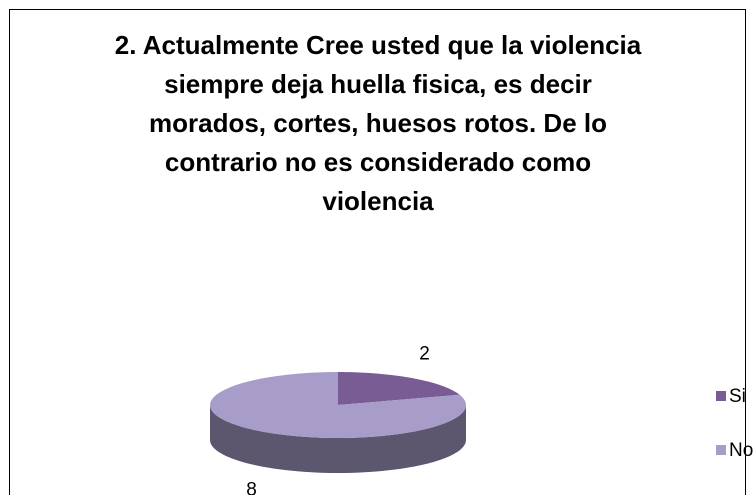 Image resolution: width=755 pixels, height=495 pixels. Describe the element at coordinates (338, 439) in the screenshot. I see `pie-side` at that location.